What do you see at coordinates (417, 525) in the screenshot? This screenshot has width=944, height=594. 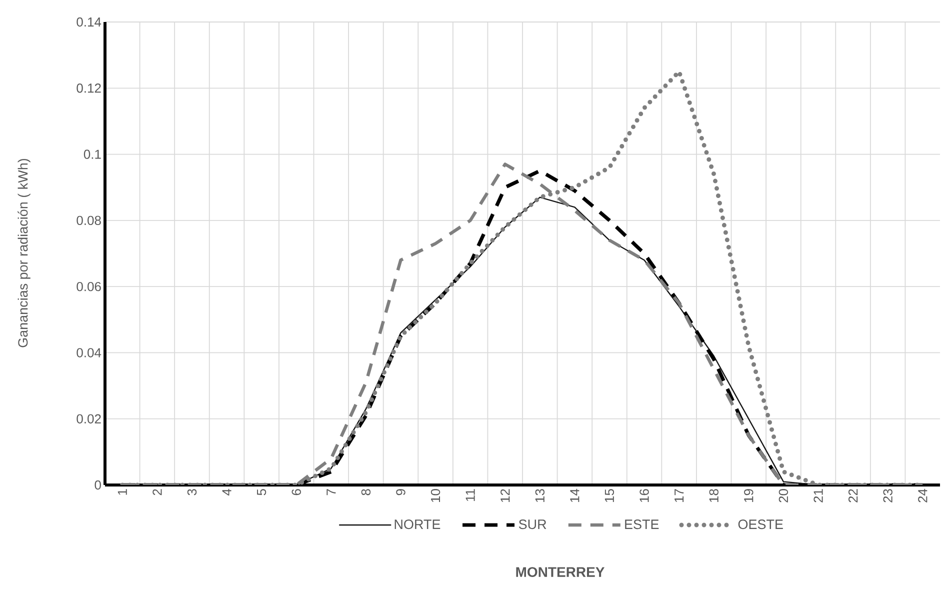 I see `legend-label: NORTE` at bounding box center [417, 525].